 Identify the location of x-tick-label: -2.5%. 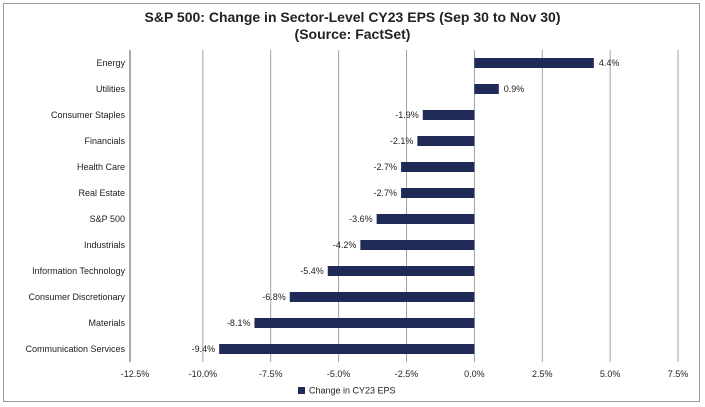
(407, 374).